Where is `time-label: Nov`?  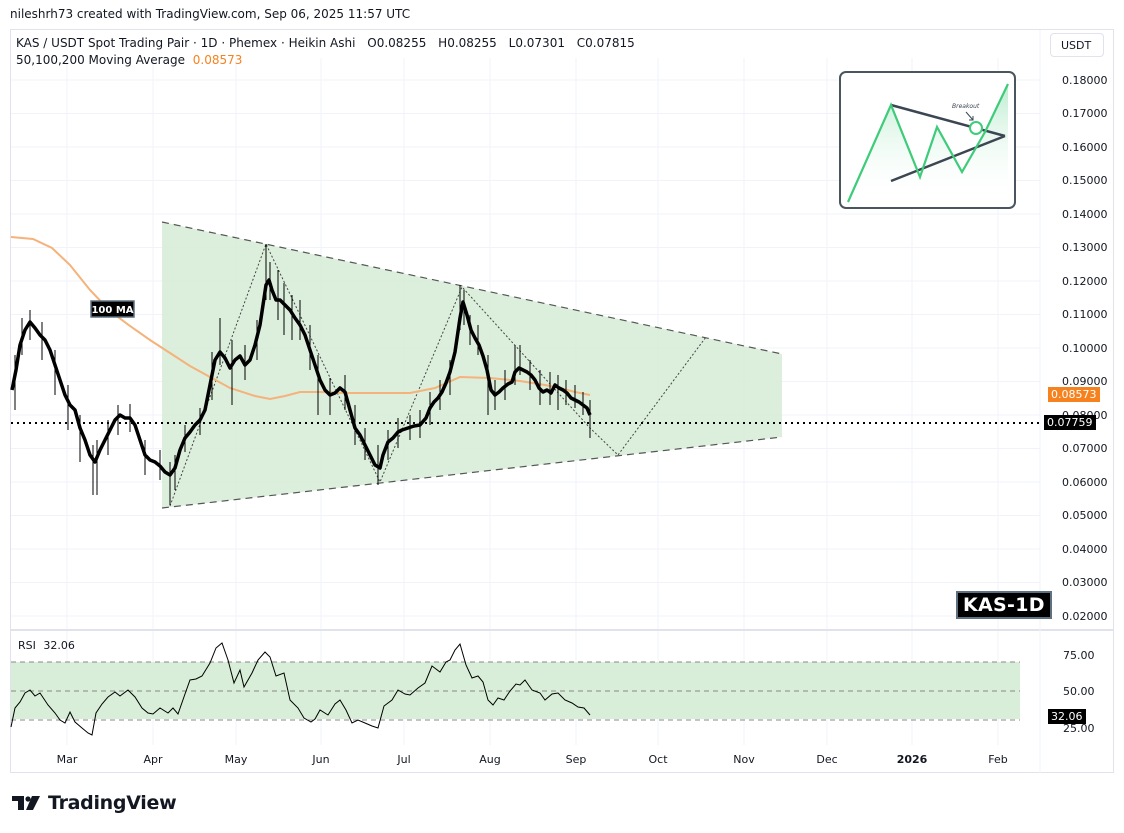 time-label: Nov is located at coordinates (744, 759).